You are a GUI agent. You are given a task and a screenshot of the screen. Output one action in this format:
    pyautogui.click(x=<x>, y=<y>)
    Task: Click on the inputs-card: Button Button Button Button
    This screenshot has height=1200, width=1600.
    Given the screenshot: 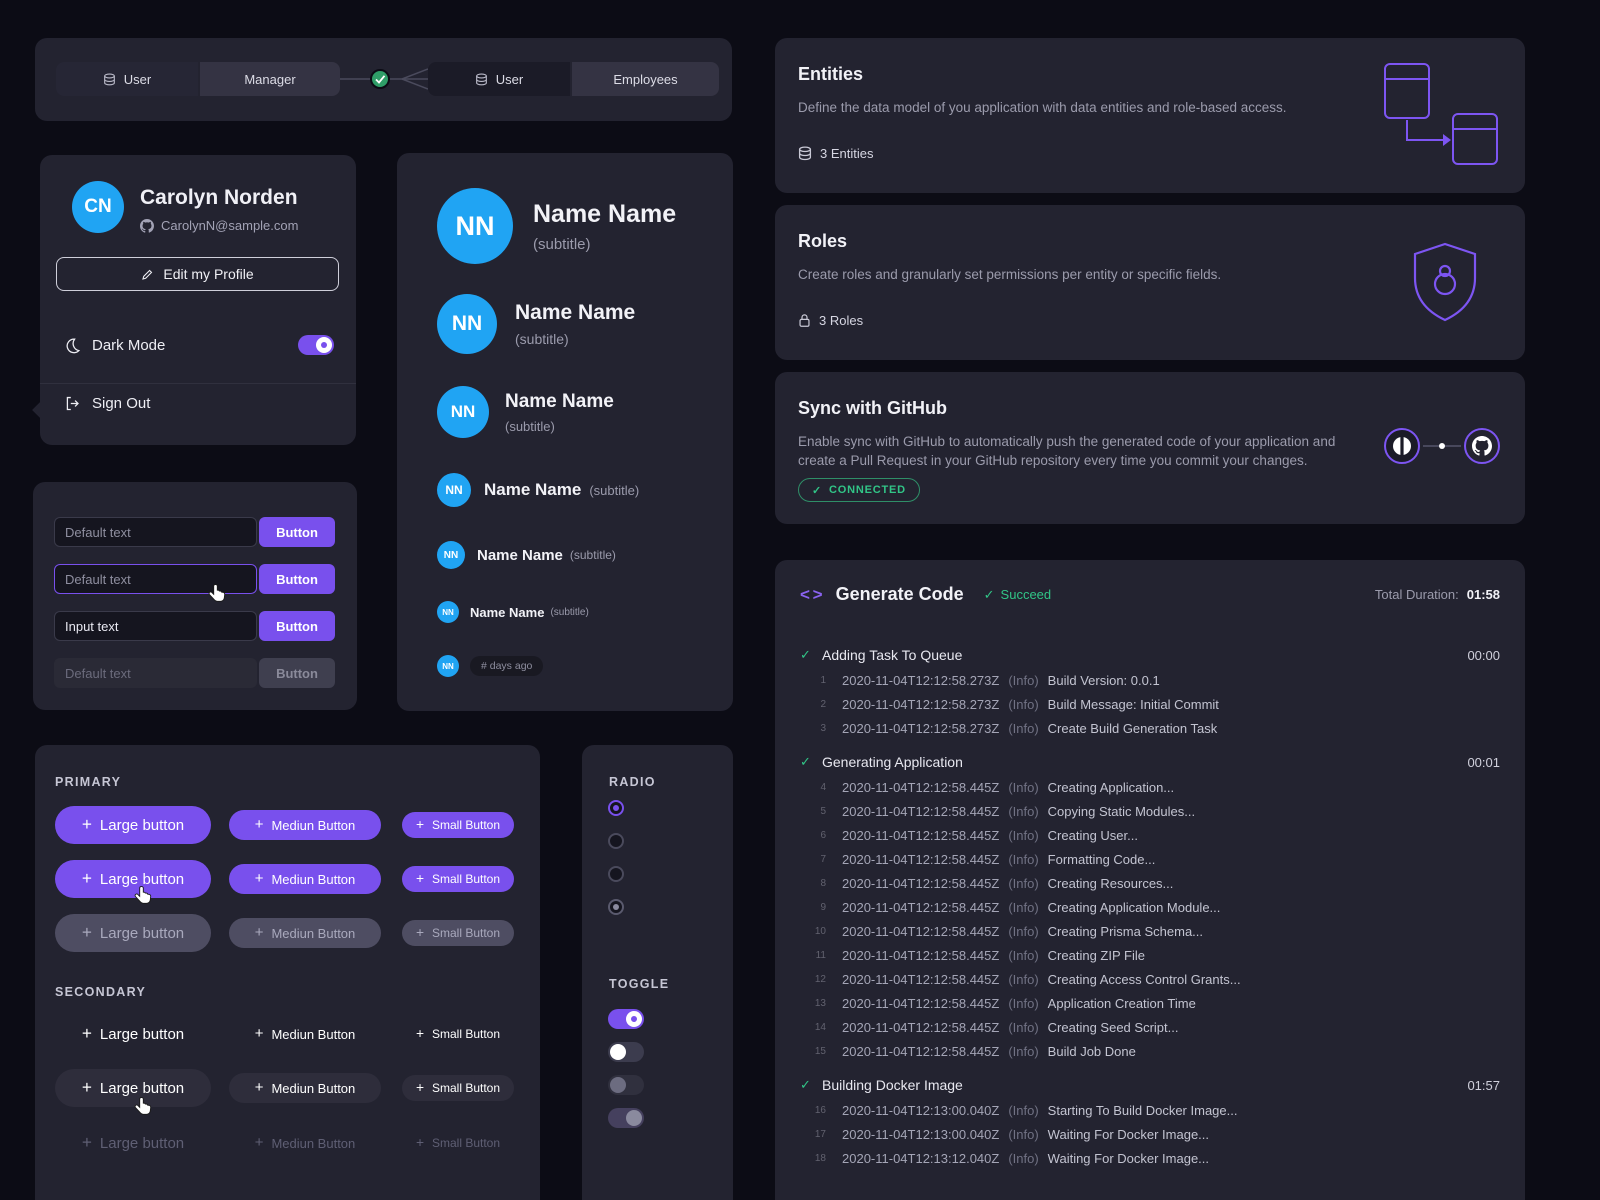 What is the action you would take?
    pyautogui.click(x=195, y=596)
    